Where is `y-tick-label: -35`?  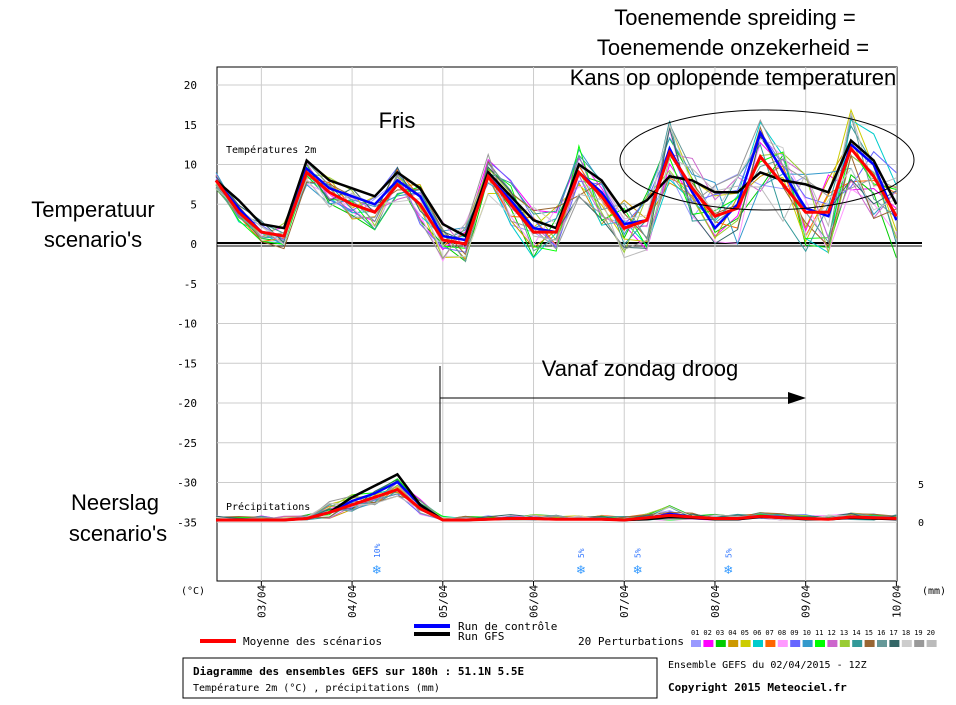
y-tick-label: -35 is located at coordinates (187, 522).